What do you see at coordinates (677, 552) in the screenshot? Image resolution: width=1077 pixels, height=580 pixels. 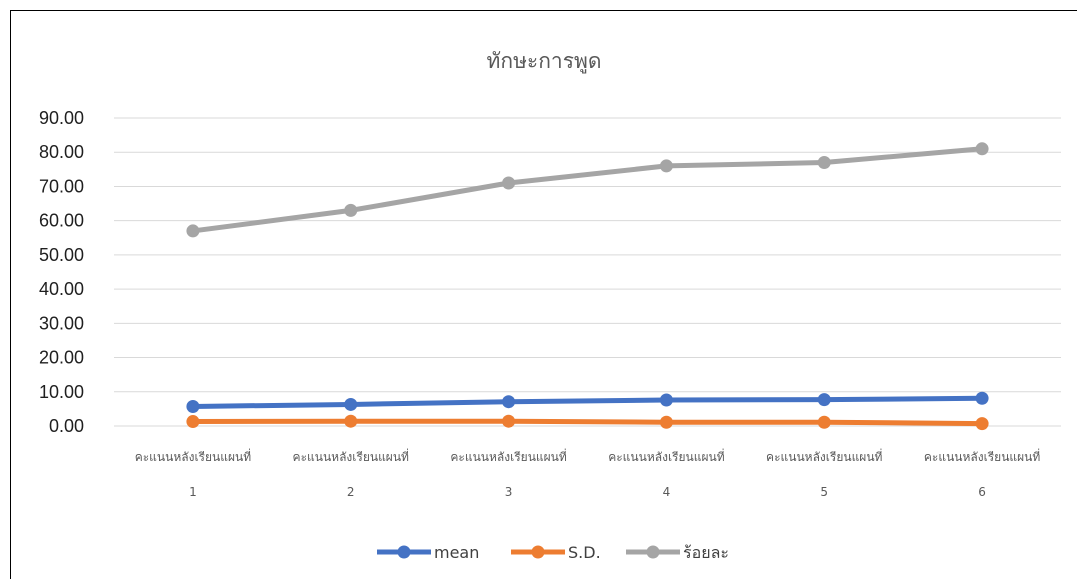 I see `legend-item: ร้อยละ` at bounding box center [677, 552].